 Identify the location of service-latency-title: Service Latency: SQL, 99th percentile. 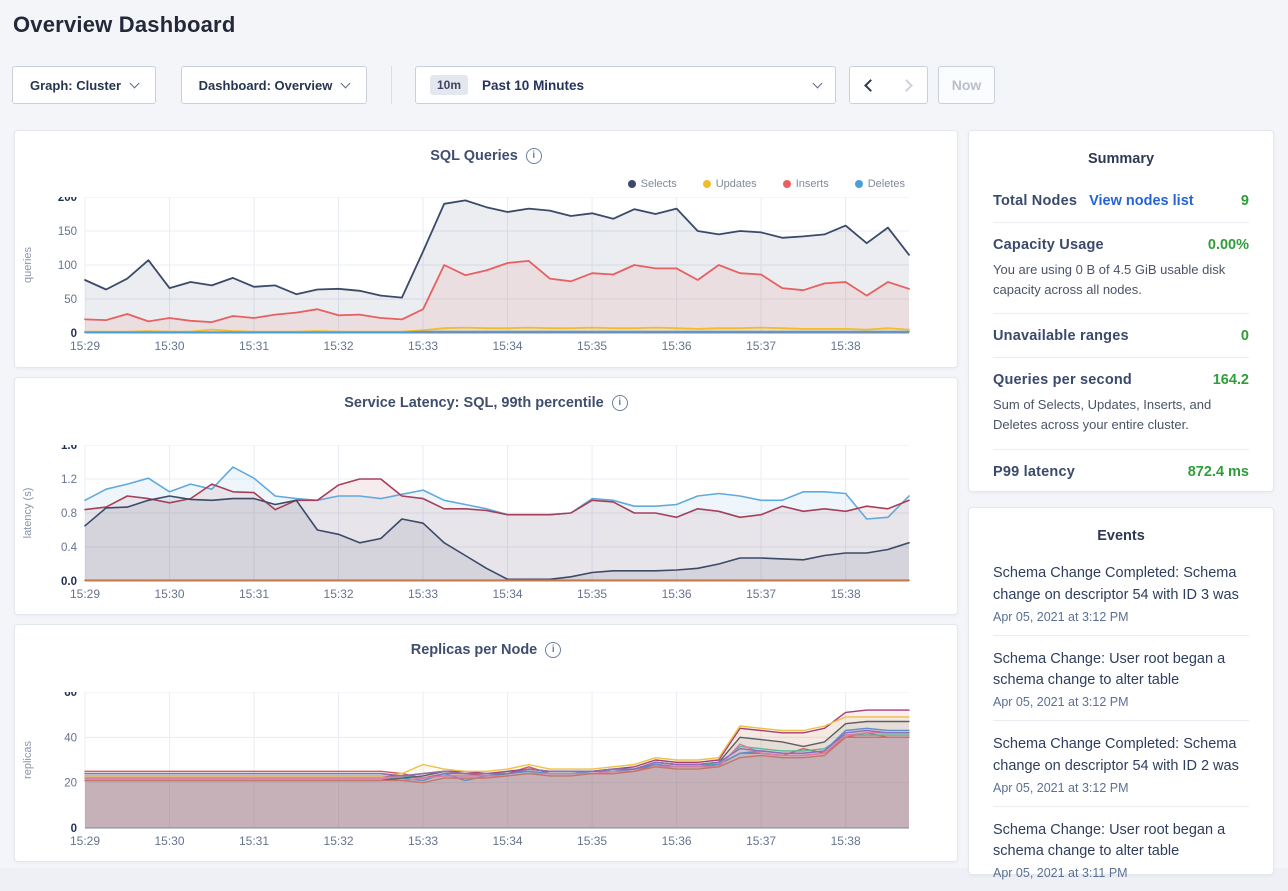
(474, 403).